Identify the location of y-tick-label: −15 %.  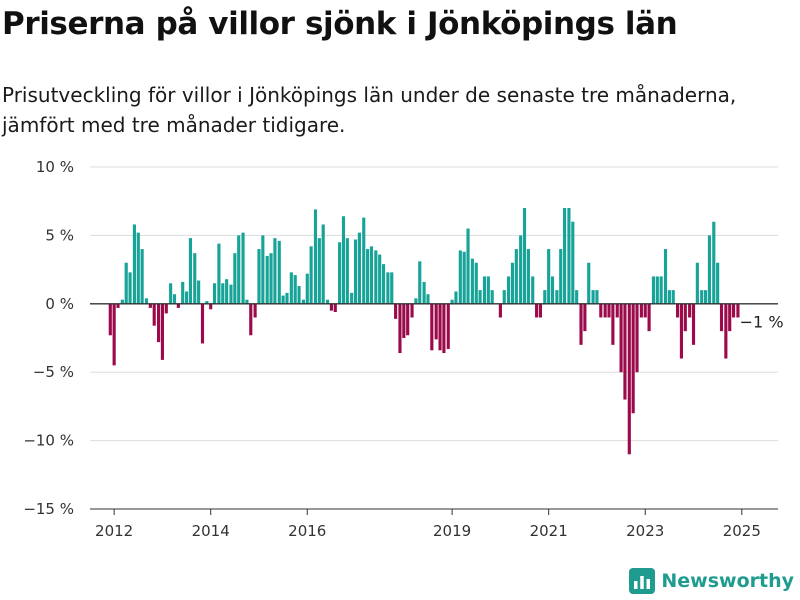
(48, 509).